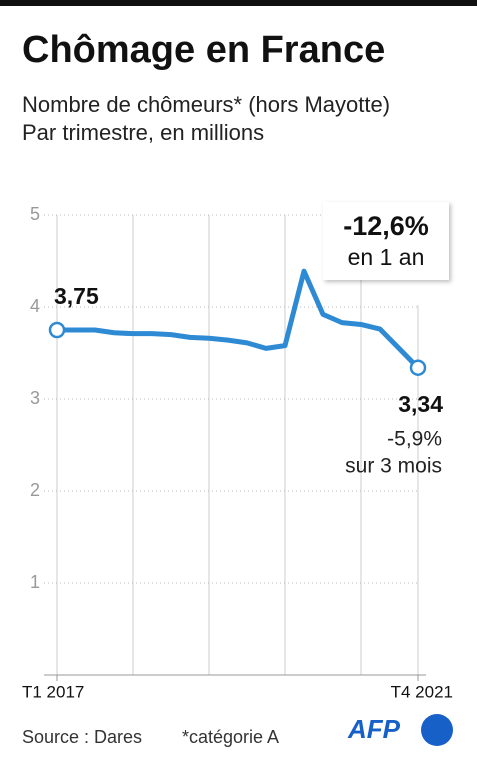  I want to click on y-tick-label: 4, so click(35, 306).